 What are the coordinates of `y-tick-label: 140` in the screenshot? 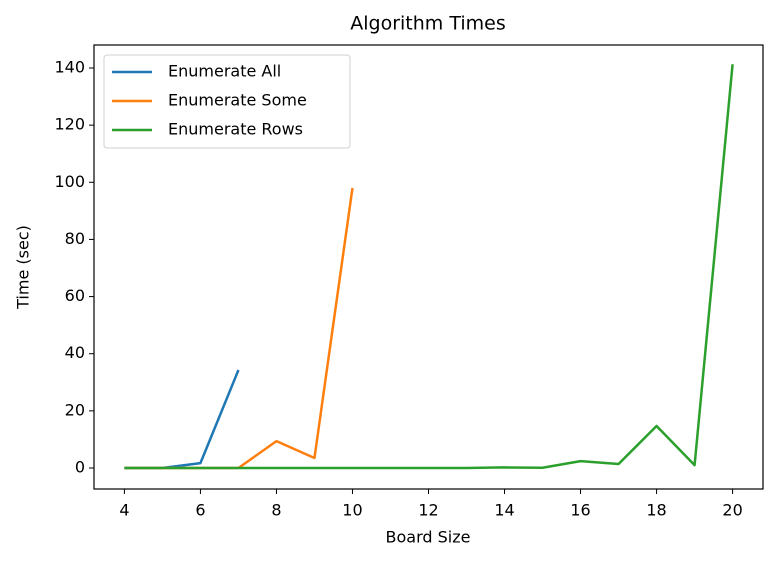 It's located at (69, 67).